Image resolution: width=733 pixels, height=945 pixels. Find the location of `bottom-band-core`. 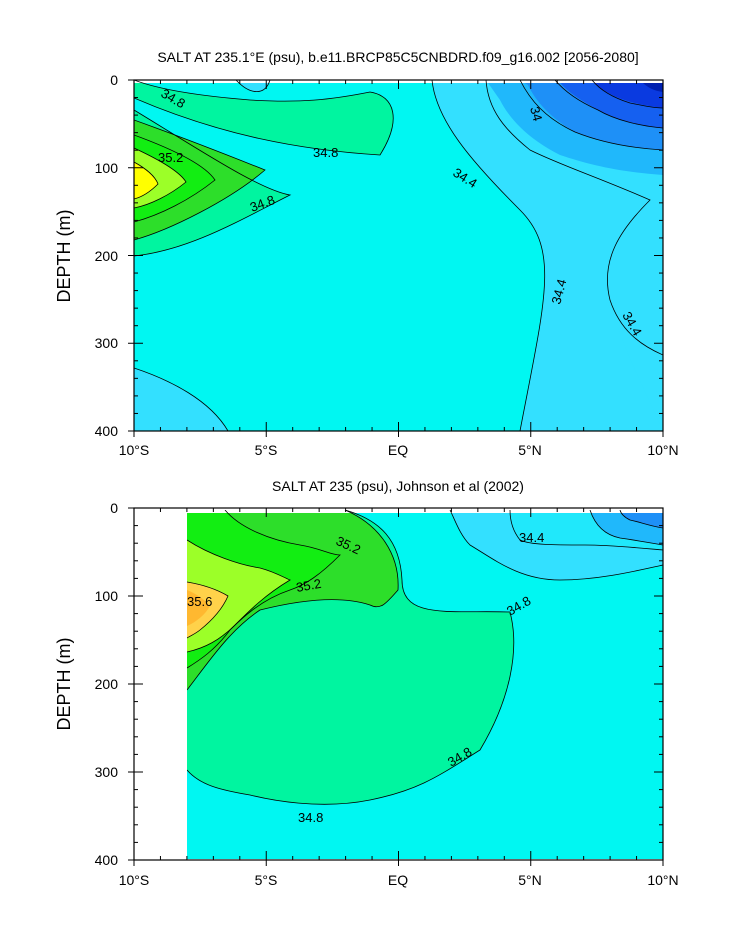

bottom-band-core is located at coordinates (198, 608).